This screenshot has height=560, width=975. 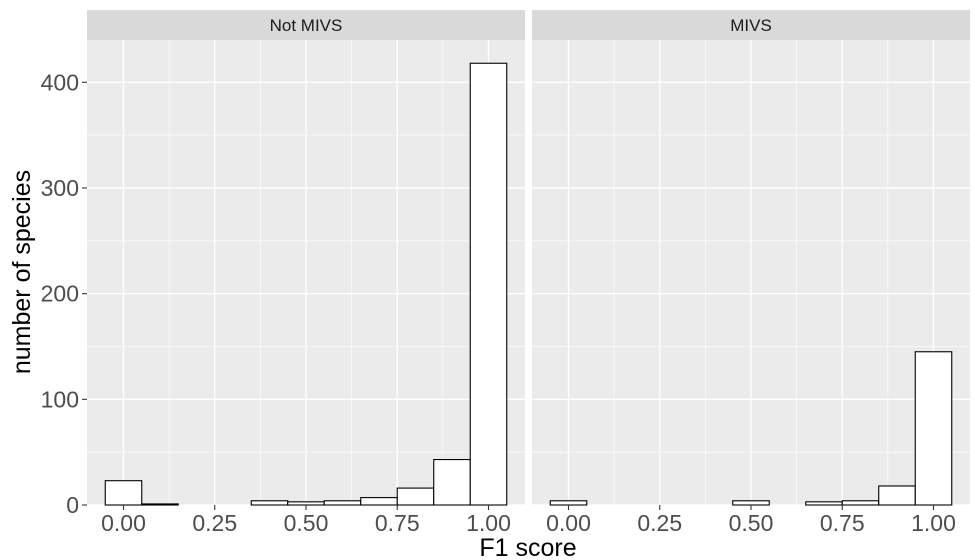 I want to click on y-tick-label: 200, so click(x=60, y=294).